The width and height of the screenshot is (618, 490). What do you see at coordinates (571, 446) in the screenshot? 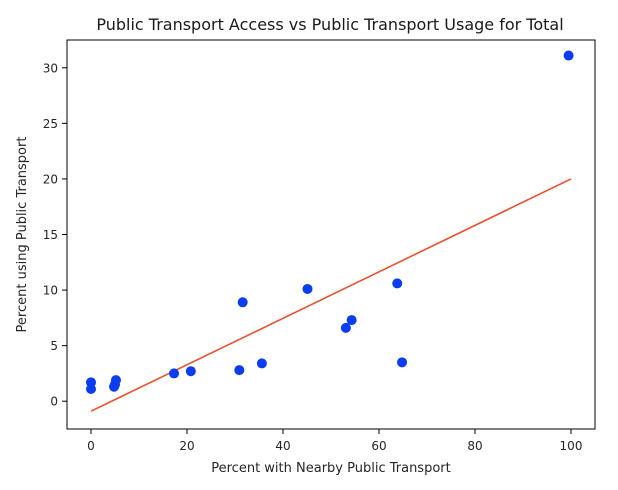
I see `x-tick-label: 100` at bounding box center [571, 446].